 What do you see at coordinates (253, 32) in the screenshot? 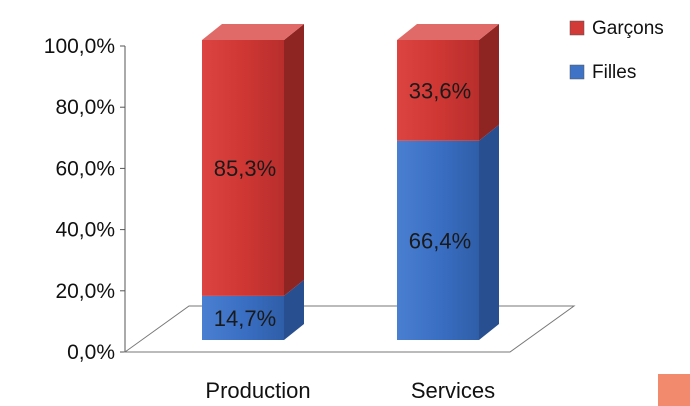
I see `bar-top-production` at bounding box center [253, 32].